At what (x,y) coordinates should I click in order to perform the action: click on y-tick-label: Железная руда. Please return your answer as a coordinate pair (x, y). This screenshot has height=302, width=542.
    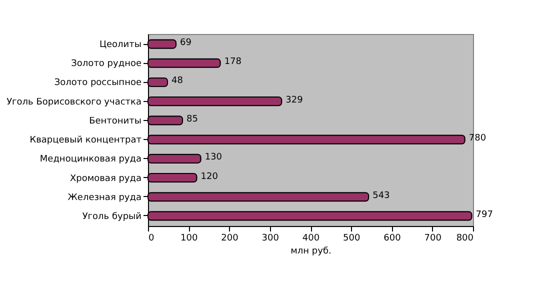
    Looking at the image, I should click on (105, 197).